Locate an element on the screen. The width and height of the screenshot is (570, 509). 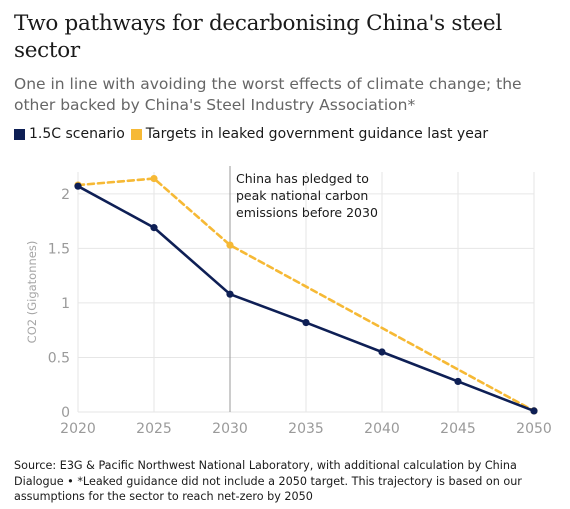
legend-item-scenario: 1.5C scenario is located at coordinates (69, 134).